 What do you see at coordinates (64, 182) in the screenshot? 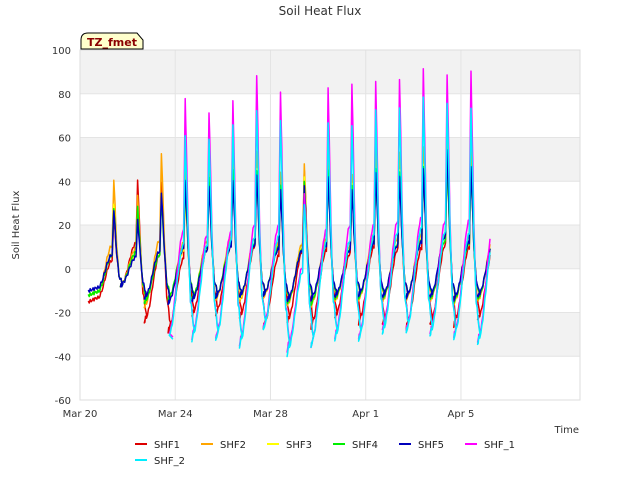
I see `y-tick-label: 40` at bounding box center [64, 182].